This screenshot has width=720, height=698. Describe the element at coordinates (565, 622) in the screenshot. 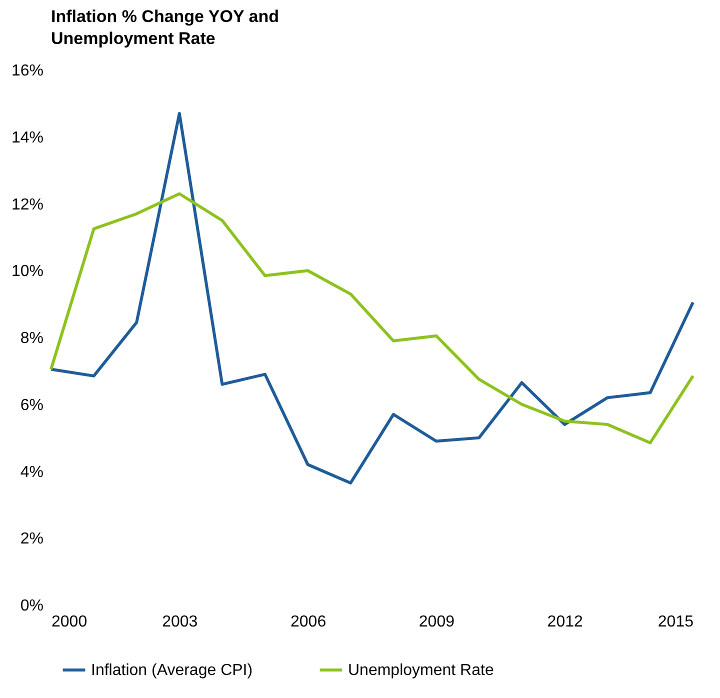

I see `x-tick-label: 2012` at that location.